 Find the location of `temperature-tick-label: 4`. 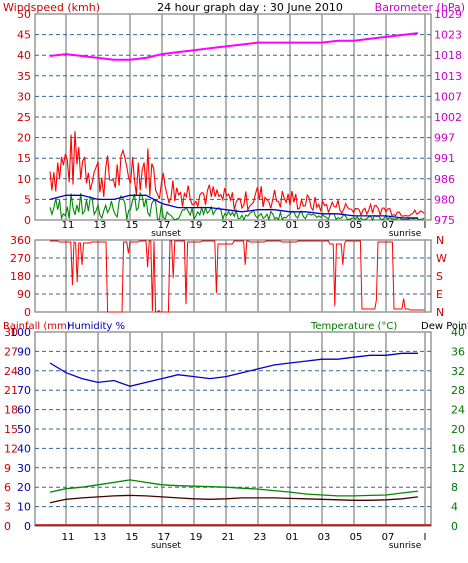

temperature-tick-label: 4 is located at coordinates (454, 507).